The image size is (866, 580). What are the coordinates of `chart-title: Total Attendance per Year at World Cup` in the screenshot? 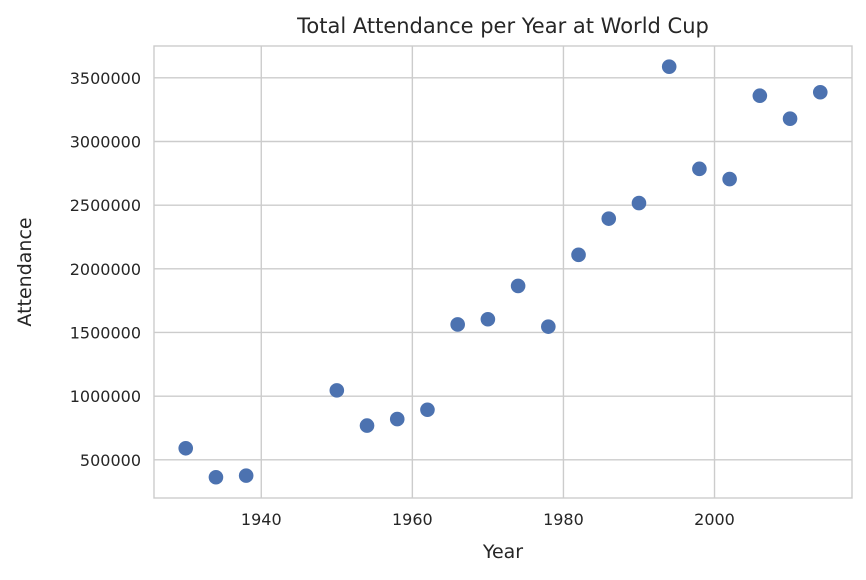 It's located at (502, 26).